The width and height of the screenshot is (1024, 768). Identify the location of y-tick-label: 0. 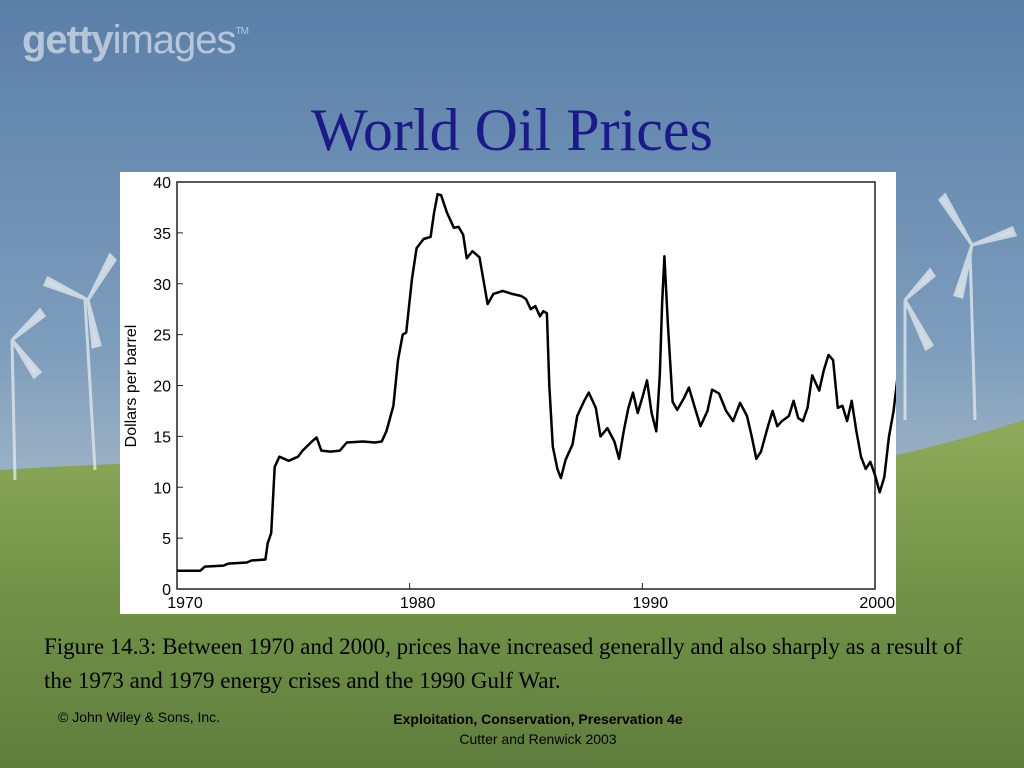
(166, 590).